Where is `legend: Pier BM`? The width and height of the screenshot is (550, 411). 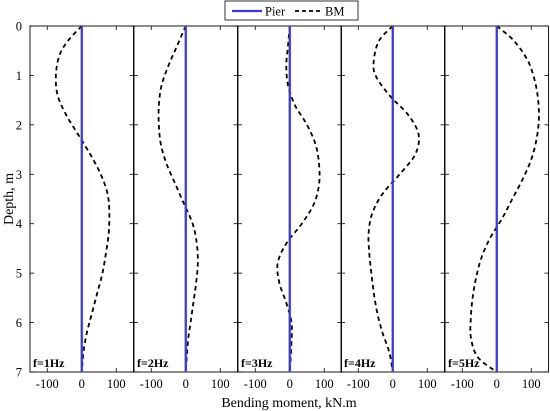 legend: Pier BM is located at coordinates (291, 10).